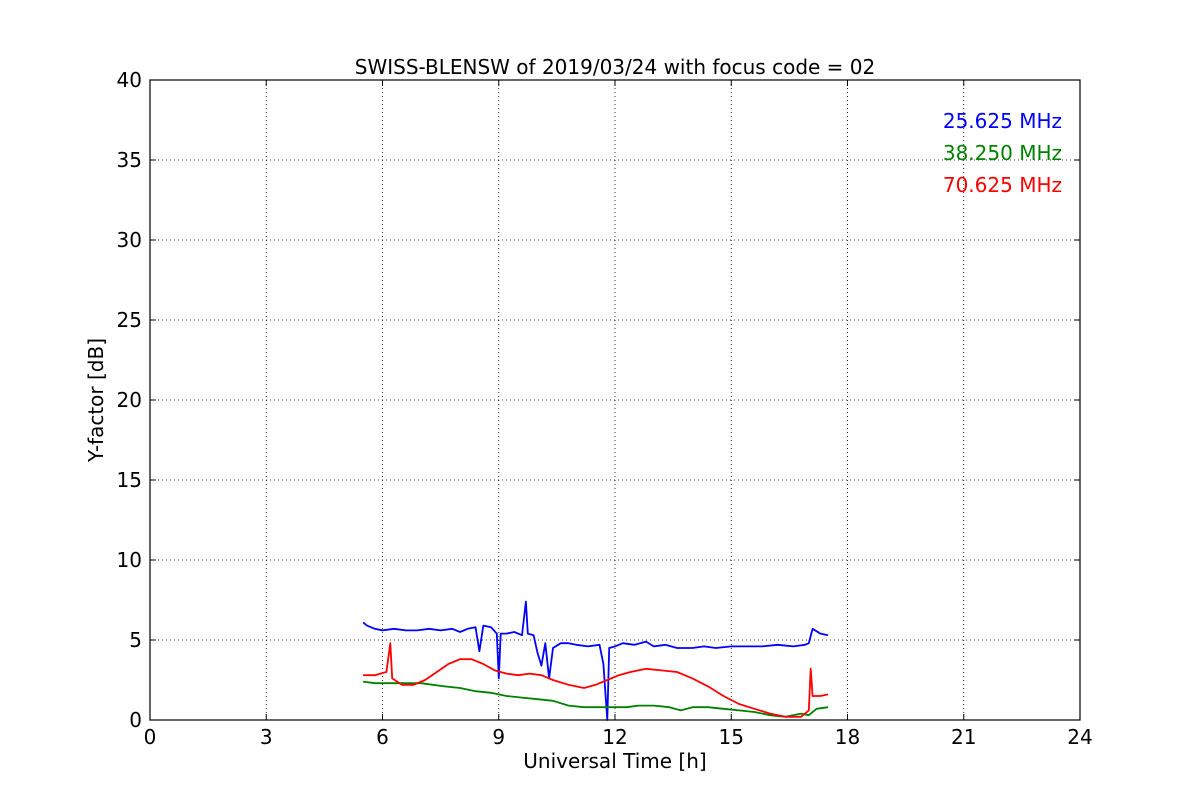 The image size is (1200, 800). I want to click on legend-entry-2: 38.250 MHz, so click(1002, 153).